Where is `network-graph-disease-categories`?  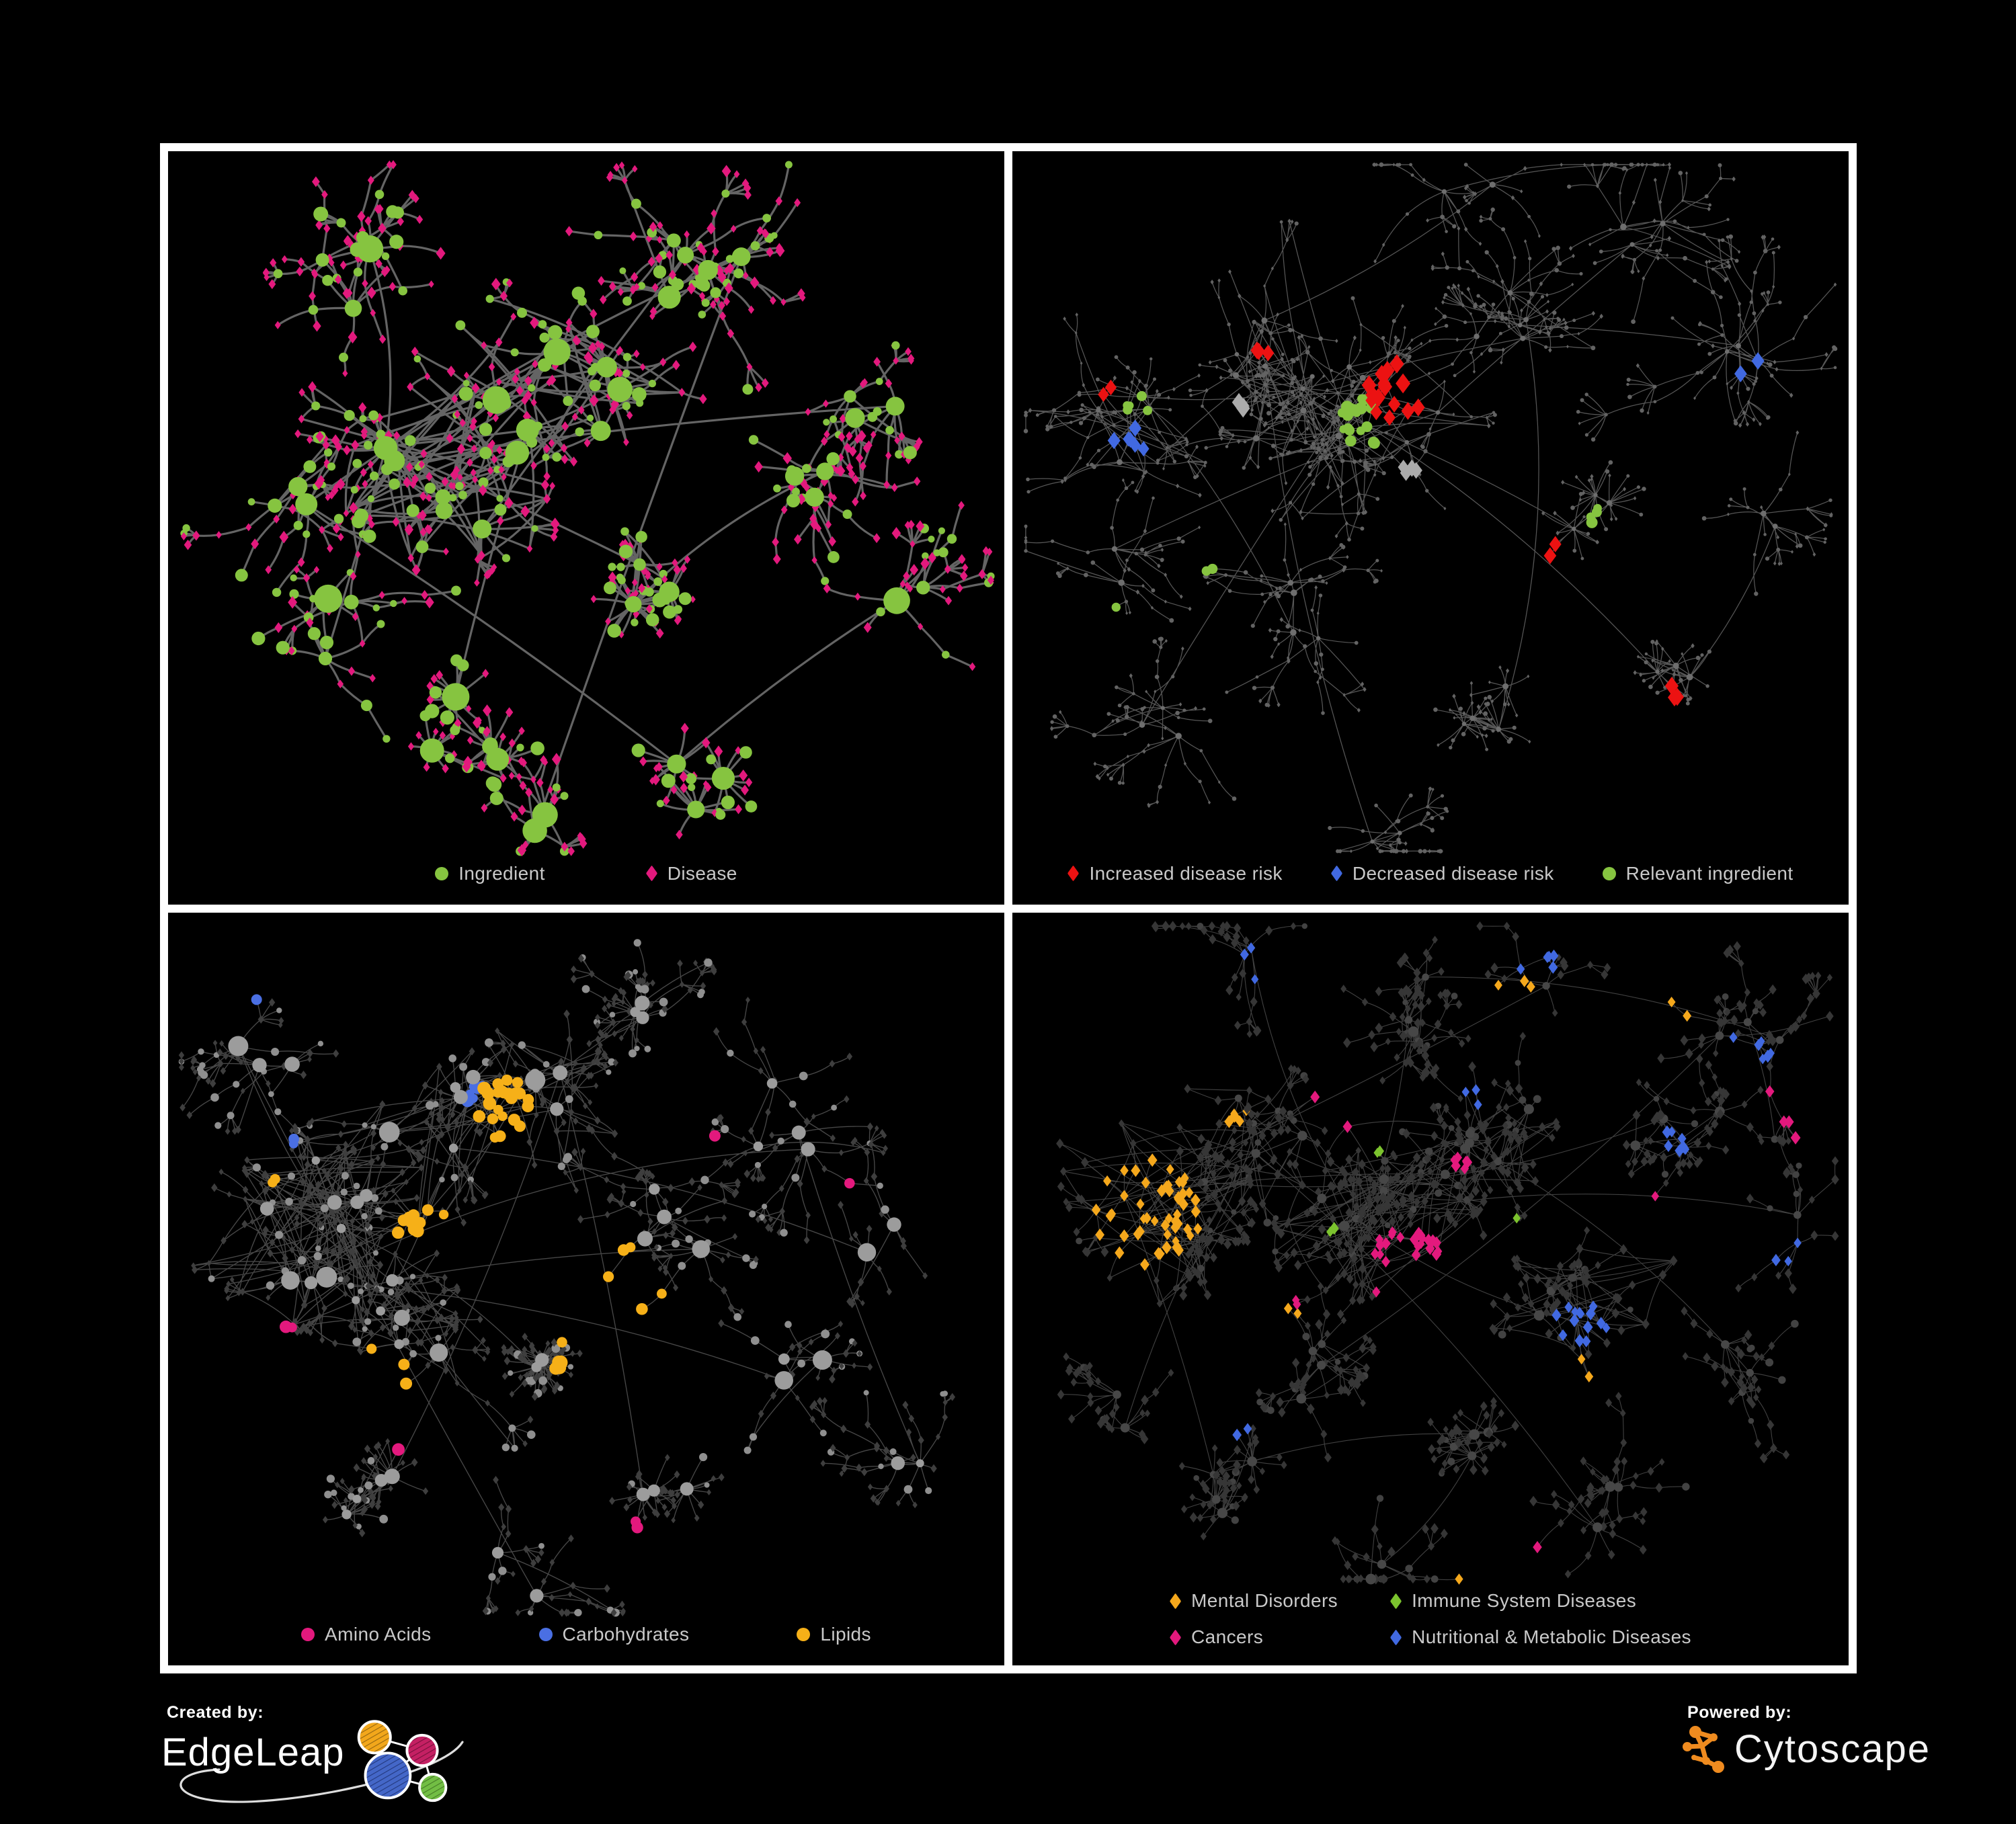
network-graph-disease-categories is located at coordinates (1447, 1252).